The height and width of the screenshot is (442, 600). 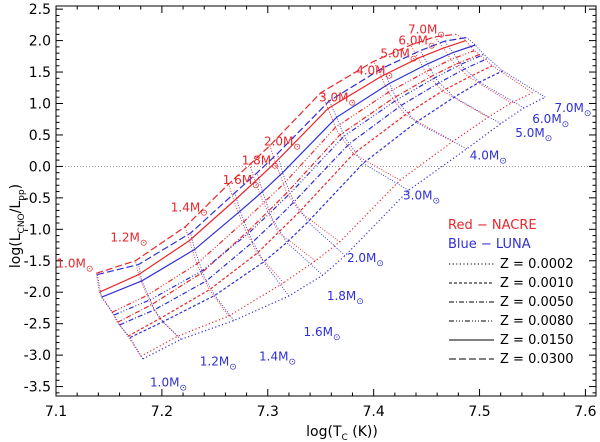 I want to click on x-axis-label: log(TC (K)), so click(x=342, y=433).